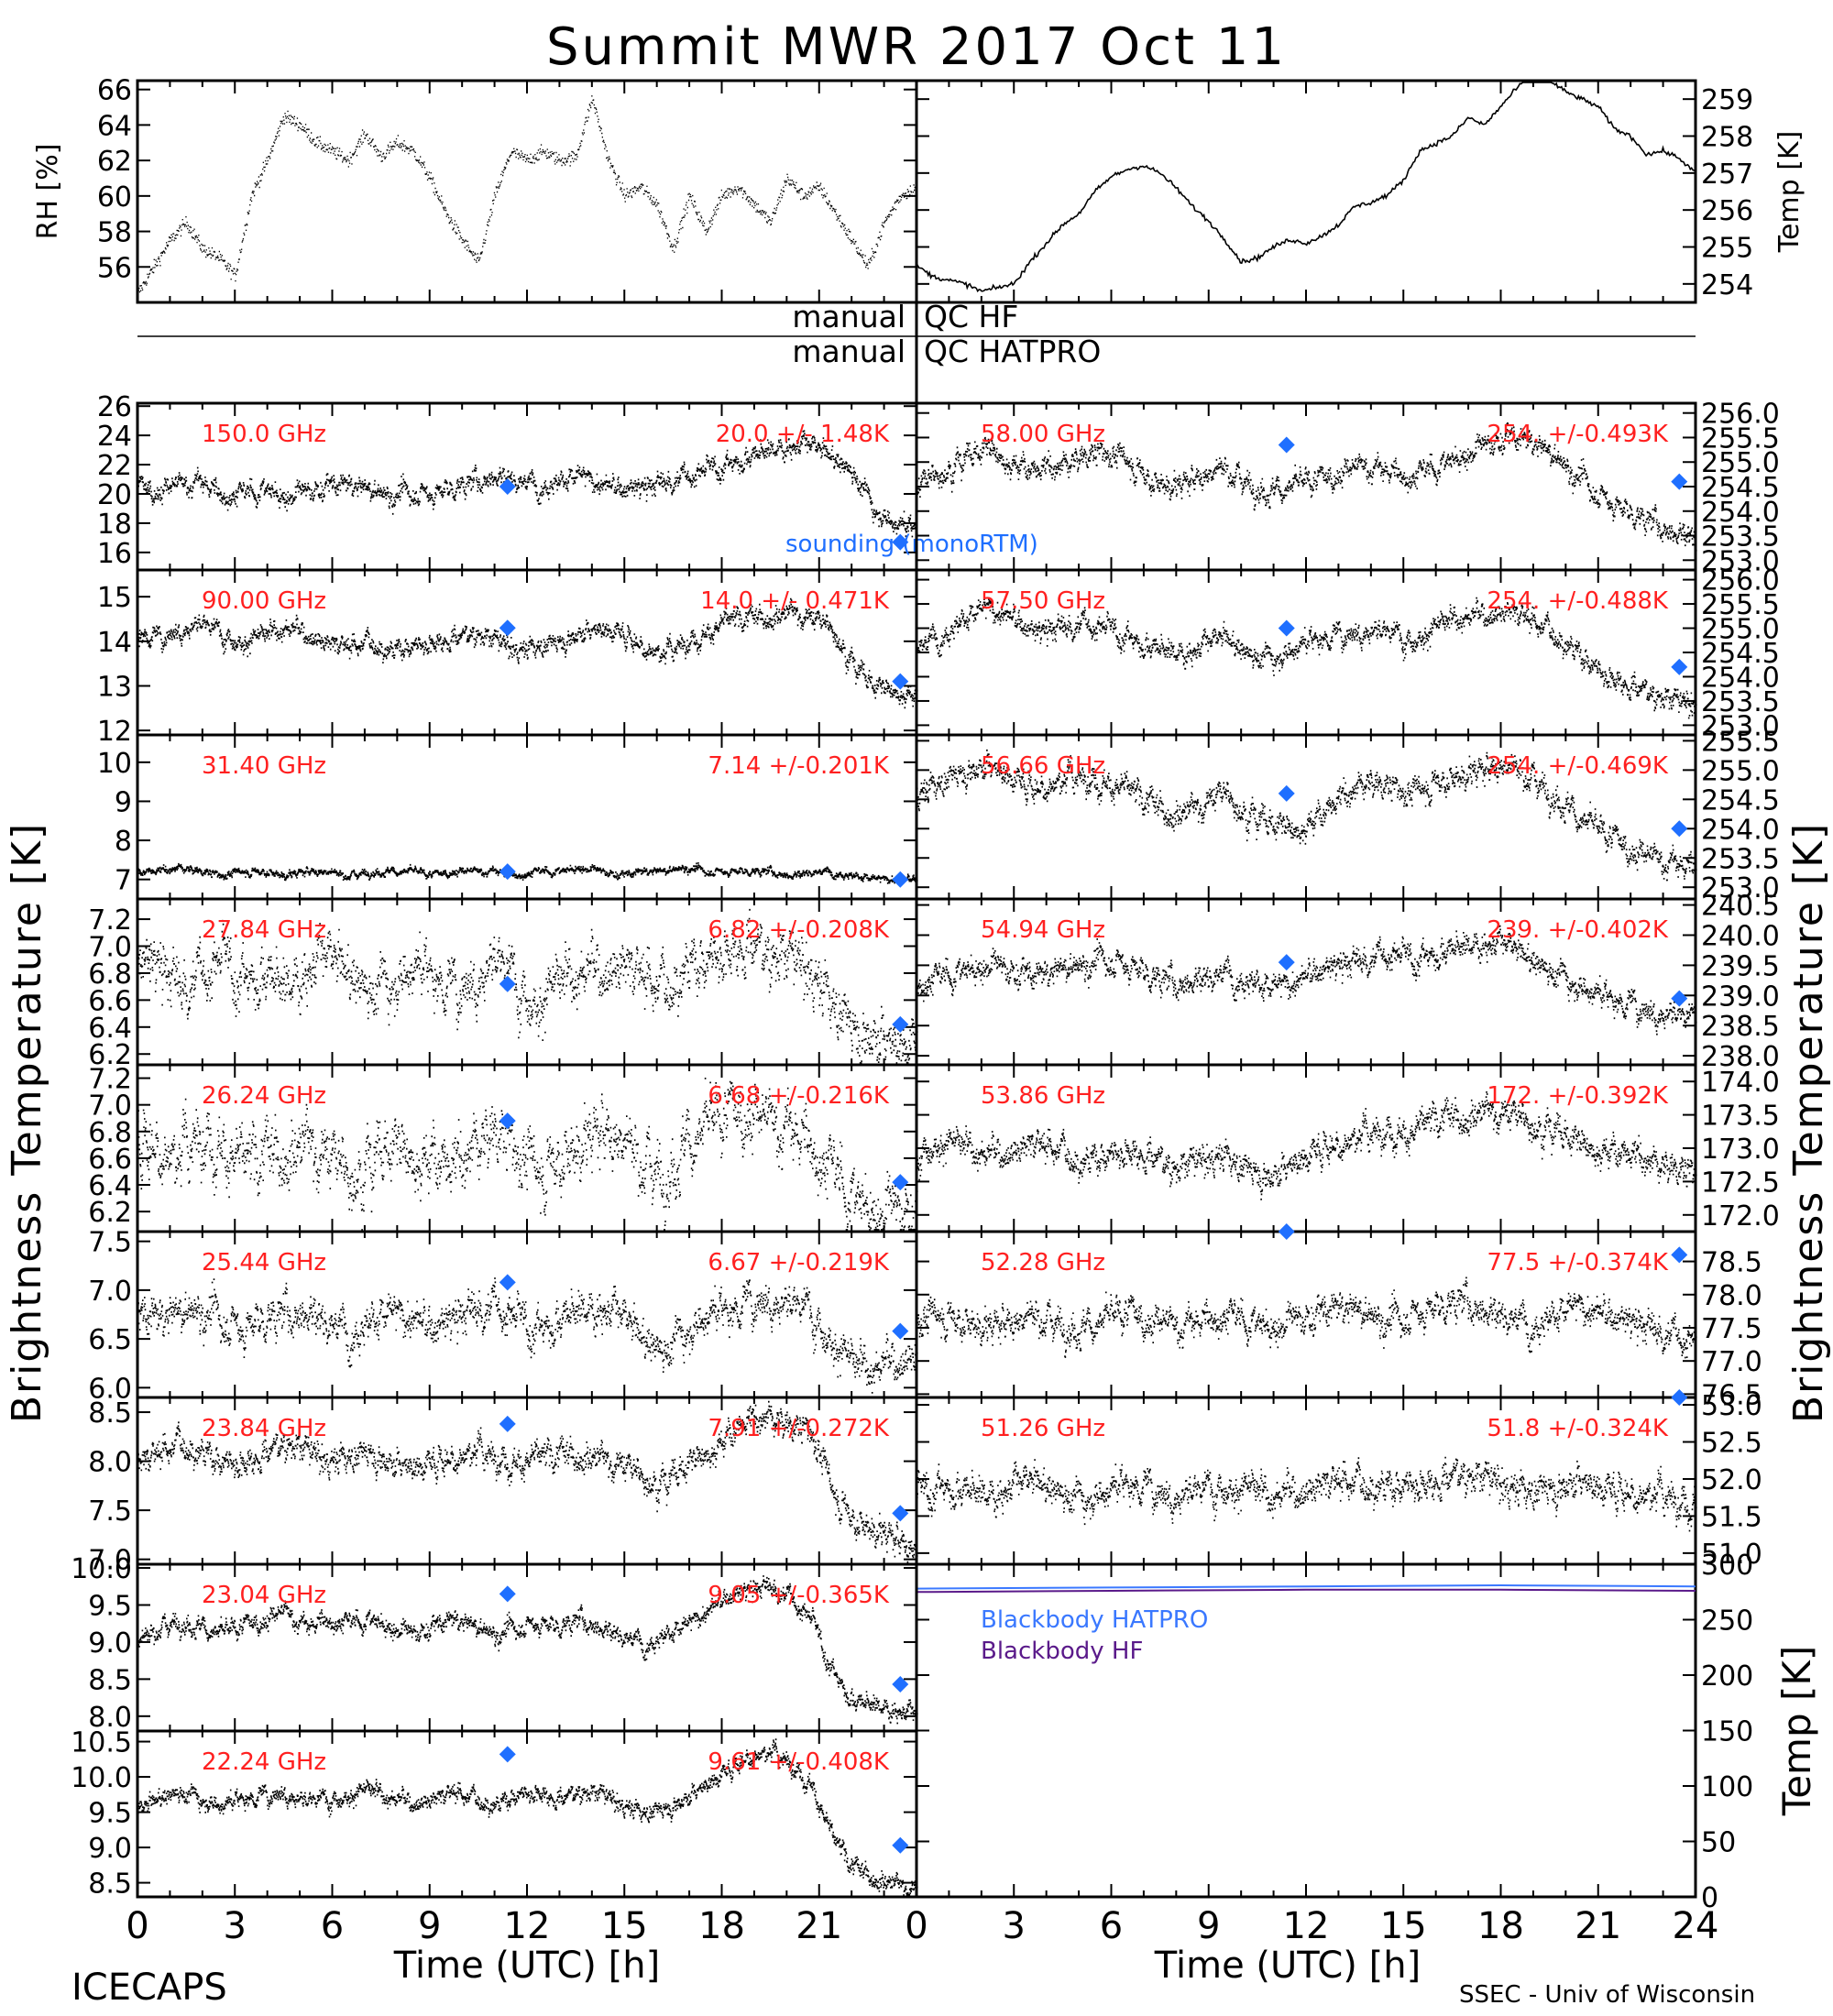 This screenshot has height=2016, width=1833. I want to click on y-tick-label: 18, so click(114, 525).